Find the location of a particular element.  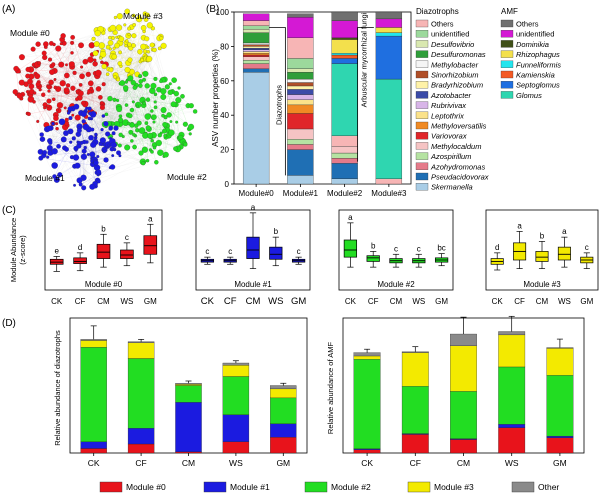

module-label-3: Module #3 is located at coordinates (143, 16).